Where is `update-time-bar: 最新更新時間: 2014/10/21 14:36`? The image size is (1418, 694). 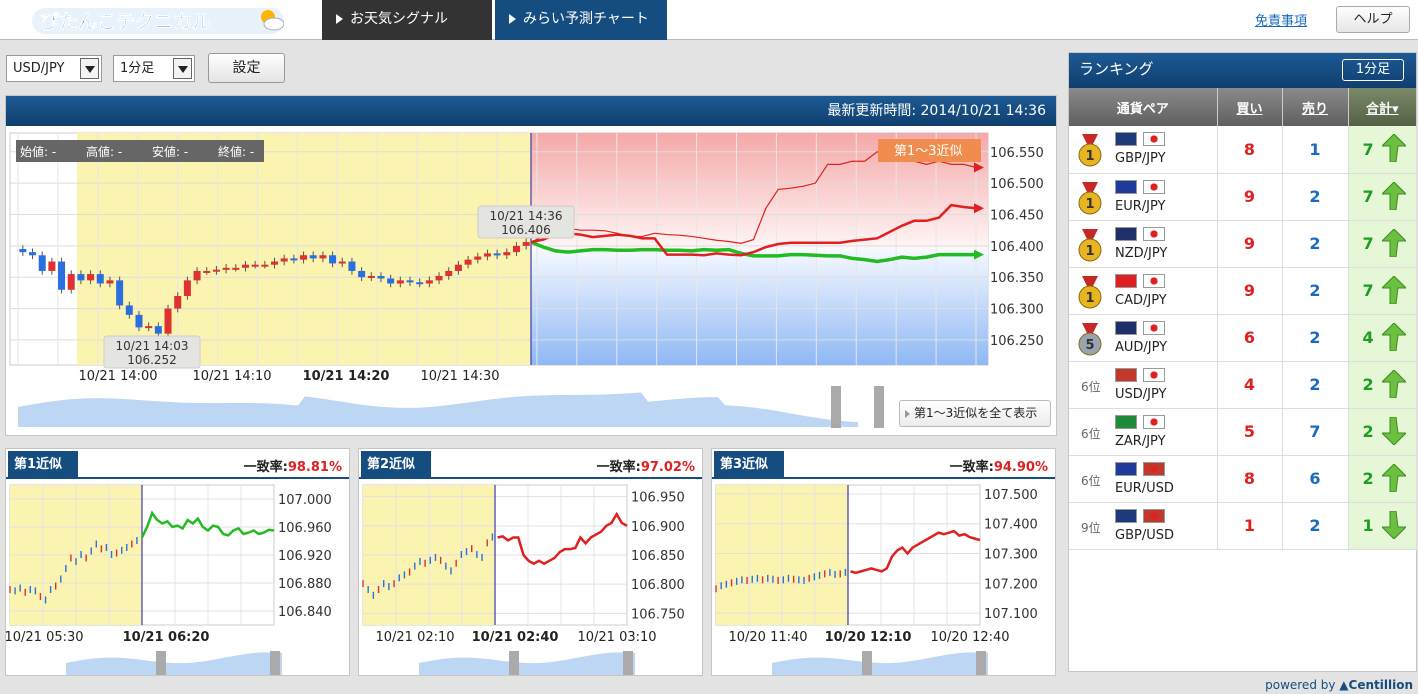 update-time-bar: 最新更新時間: 2014/10/21 14:36 is located at coordinates (531, 111).